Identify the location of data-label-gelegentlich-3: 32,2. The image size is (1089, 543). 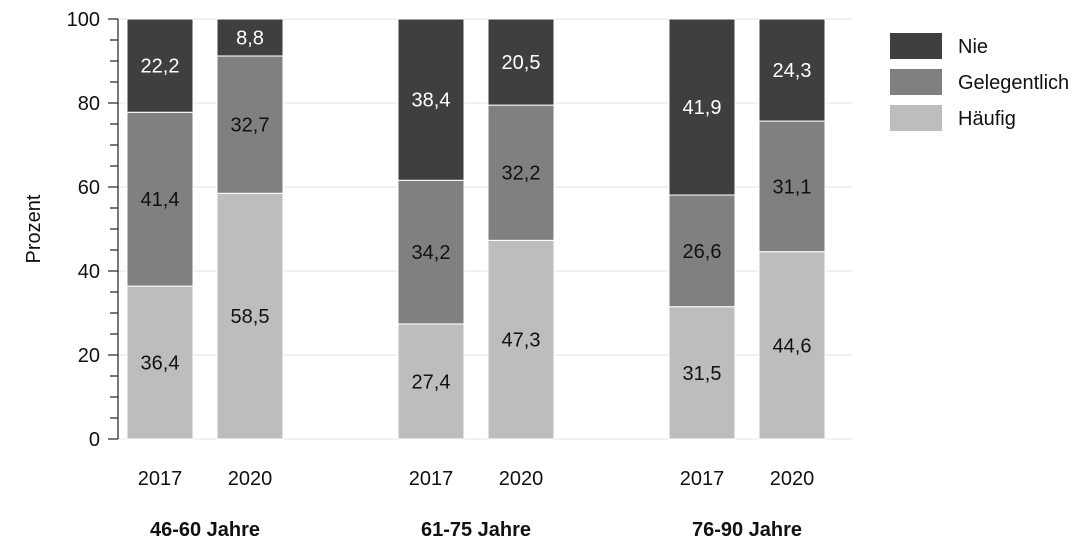
(521, 174).